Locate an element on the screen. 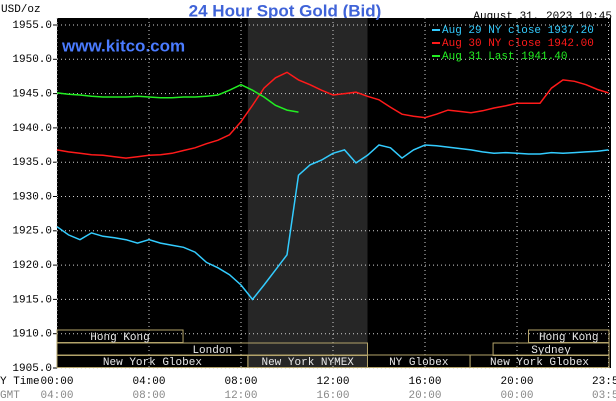  y-tick-label: 1945.0 is located at coordinates (32, 95).